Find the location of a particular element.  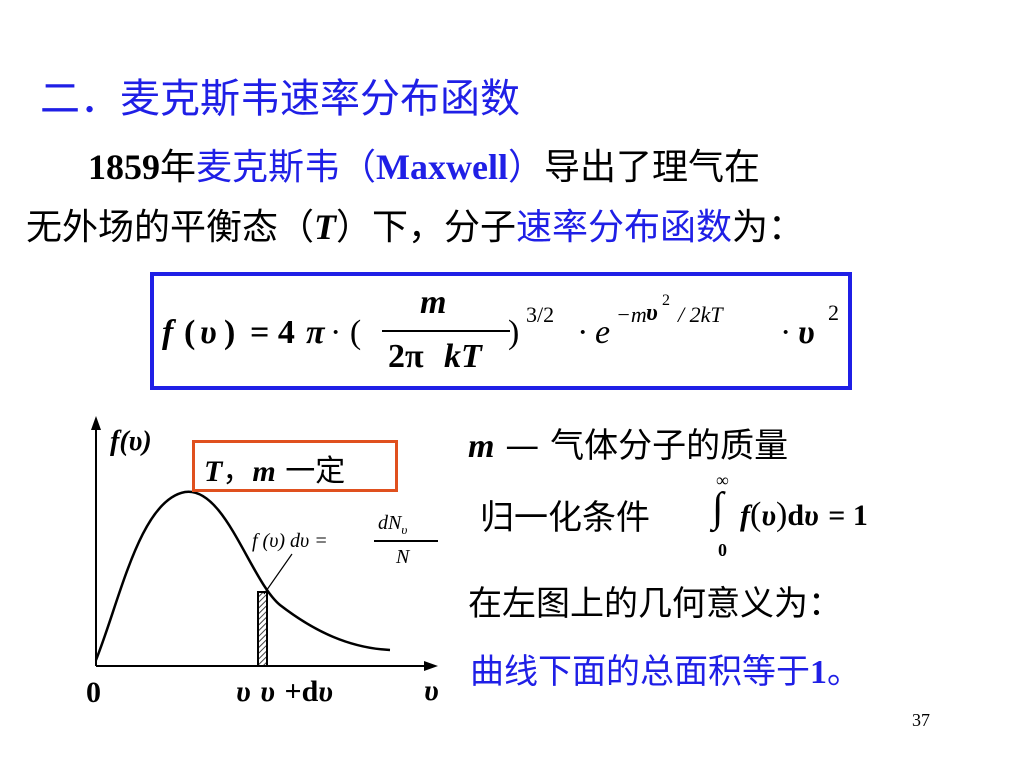

origin-label: 0 is located at coordinates (93, 692).